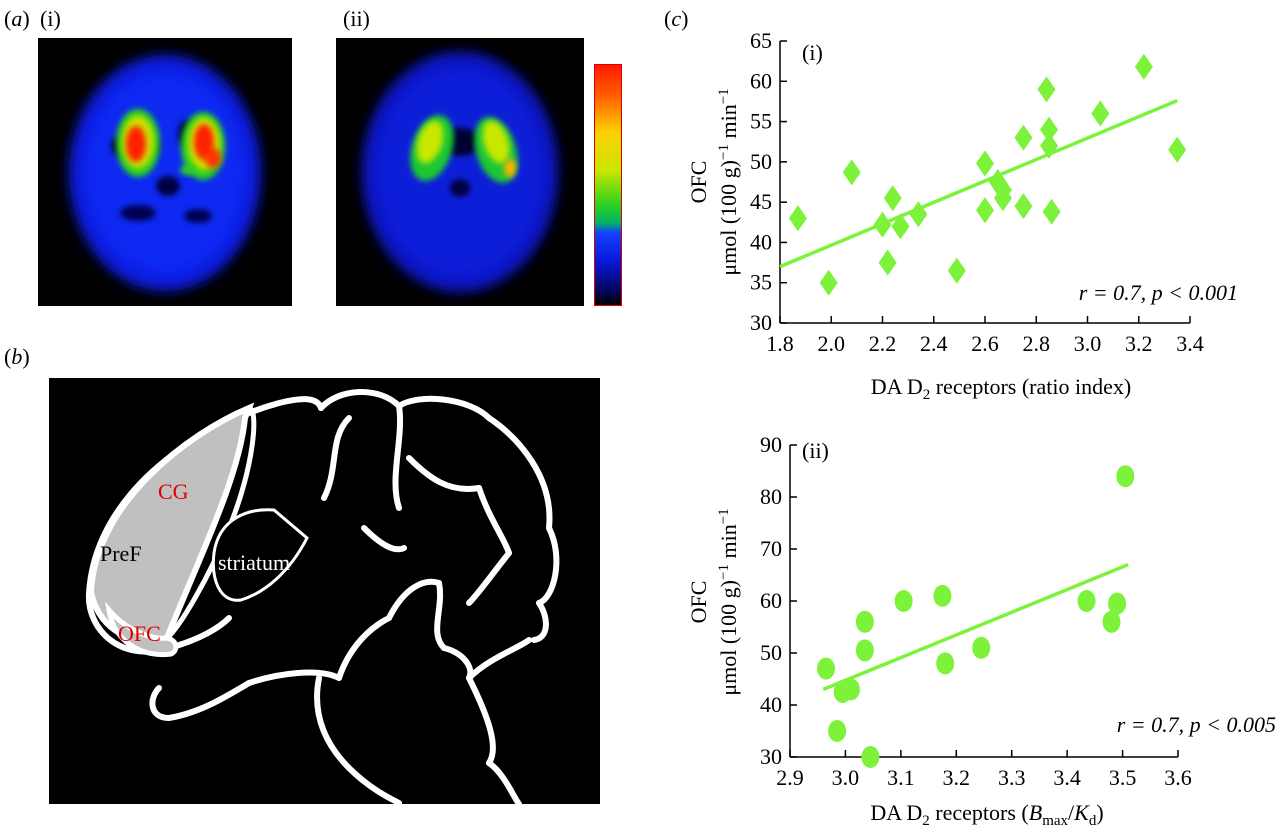 This screenshot has width=1280, height=840. Describe the element at coordinates (934, 343) in the screenshot. I see `x-tick-label: 2.4` at that location.